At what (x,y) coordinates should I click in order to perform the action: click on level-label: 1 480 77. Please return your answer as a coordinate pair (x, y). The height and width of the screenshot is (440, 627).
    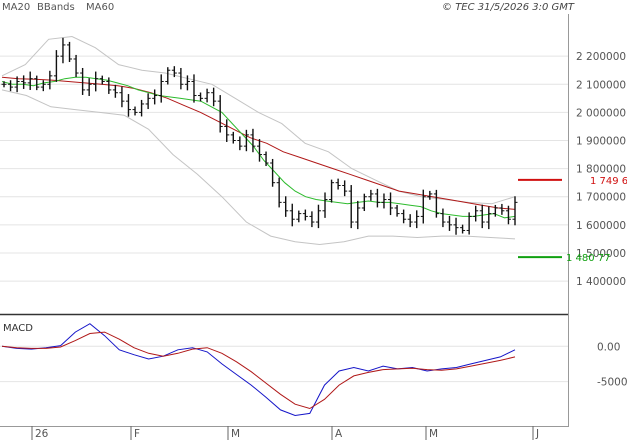
    Looking at the image, I should click on (588, 258).